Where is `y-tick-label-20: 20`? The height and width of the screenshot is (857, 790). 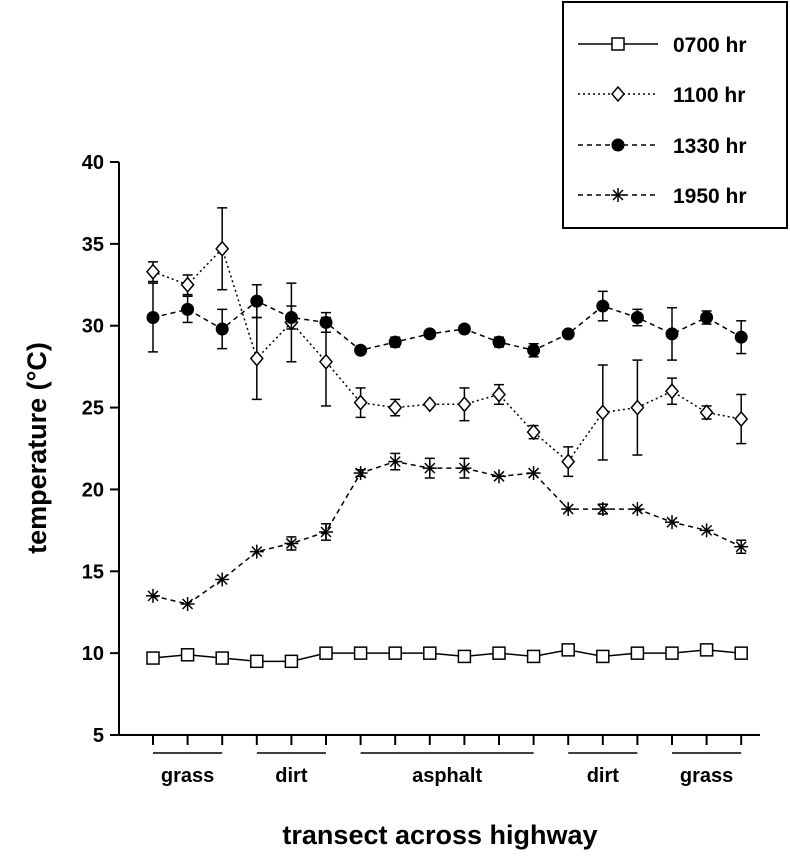 y-tick-label-20: 20 is located at coordinates (93, 490).